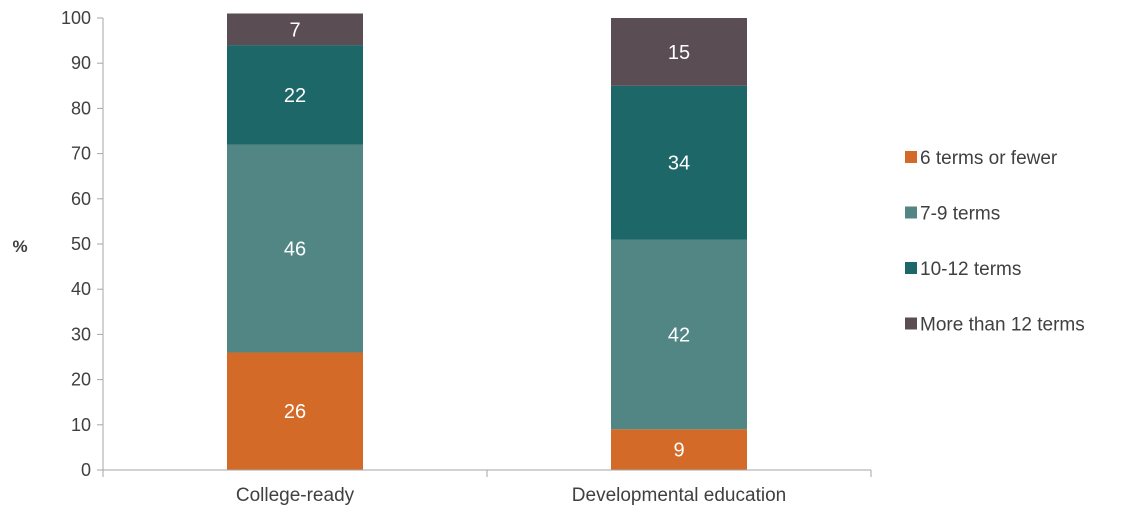 This screenshot has height=514, width=1129. Describe the element at coordinates (81, 380) in the screenshot. I see `y-tick-label: 20` at that location.